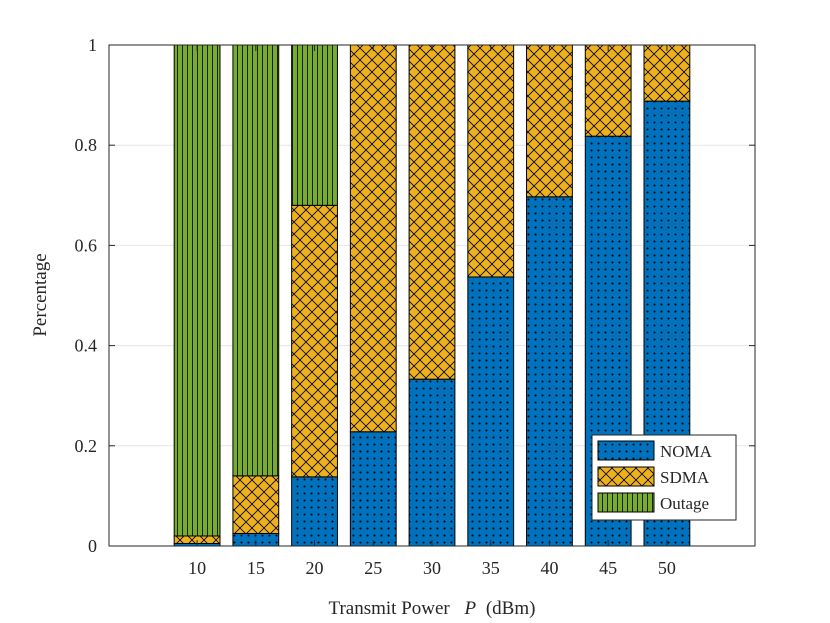 The height and width of the screenshot is (623, 830). Describe the element at coordinates (86, 145) in the screenshot. I see `y-tick-label-4: 0.8` at that location.